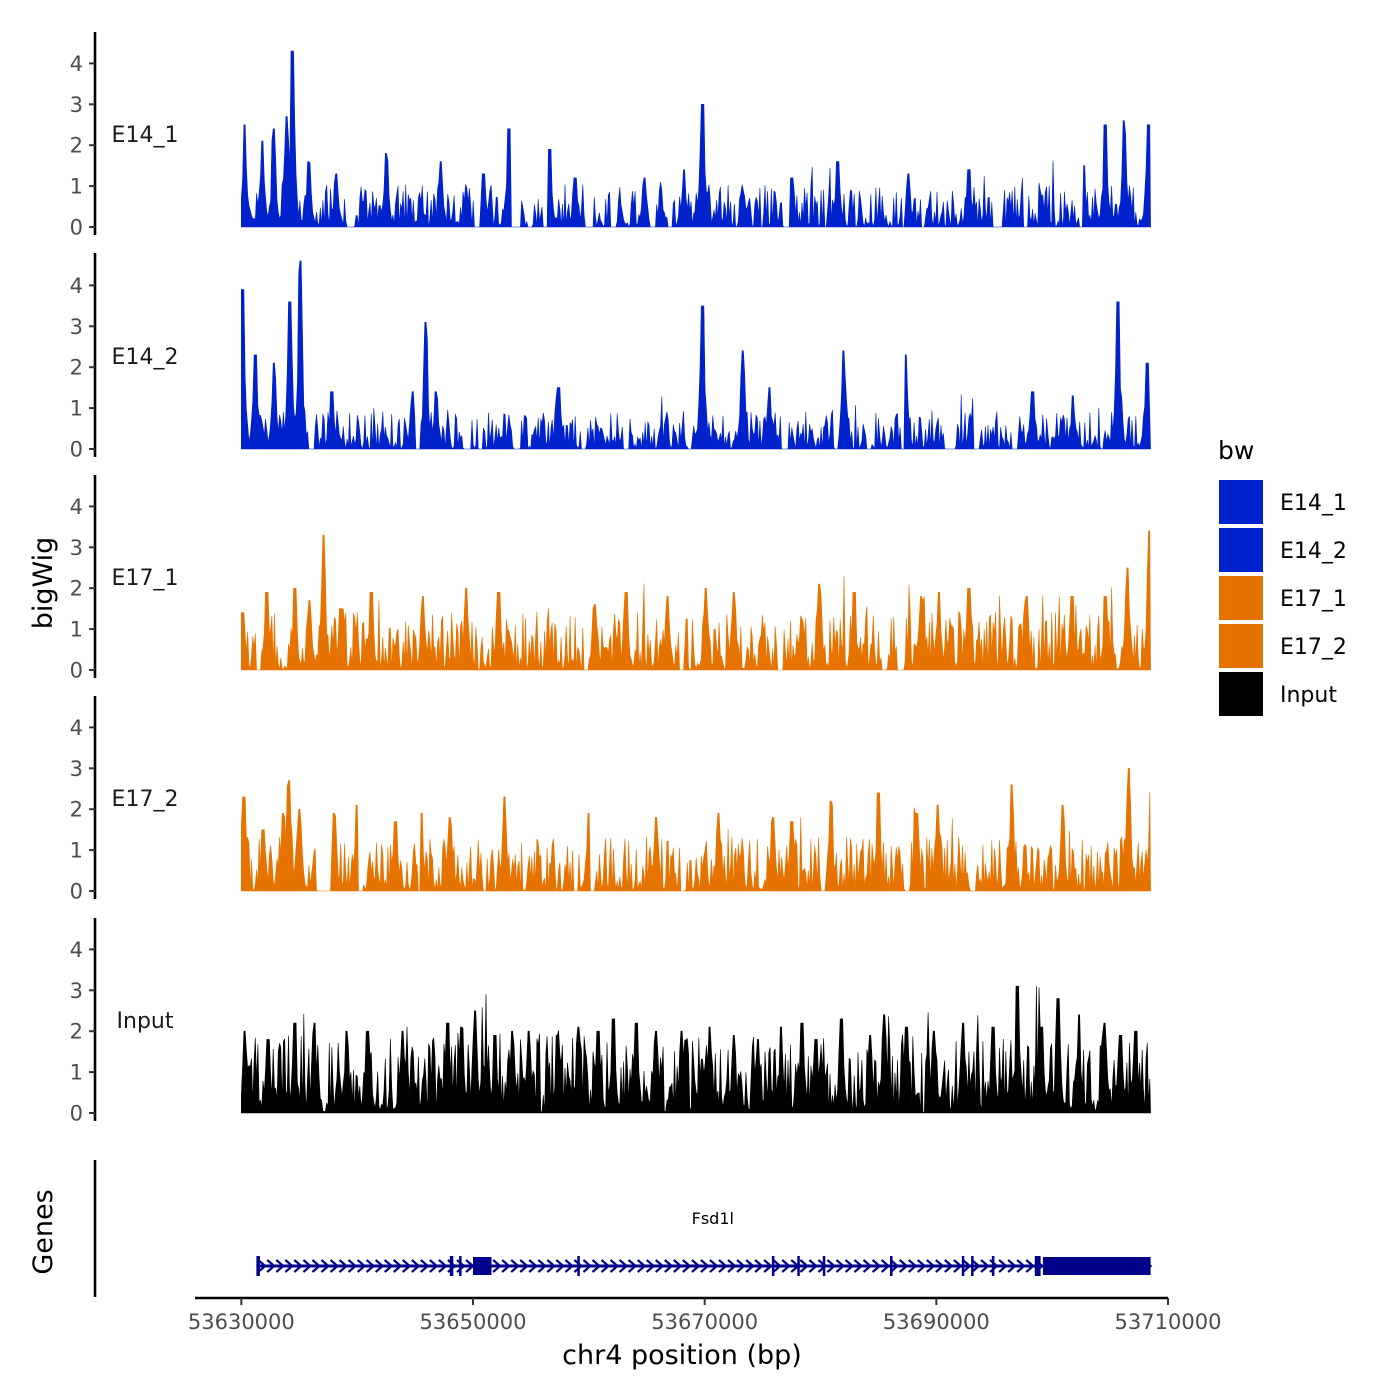 This screenshot has height=1400, width=1400. I want to click on track-e14-1: 0 1 2 3 4 E14_1, so click(610, 136).